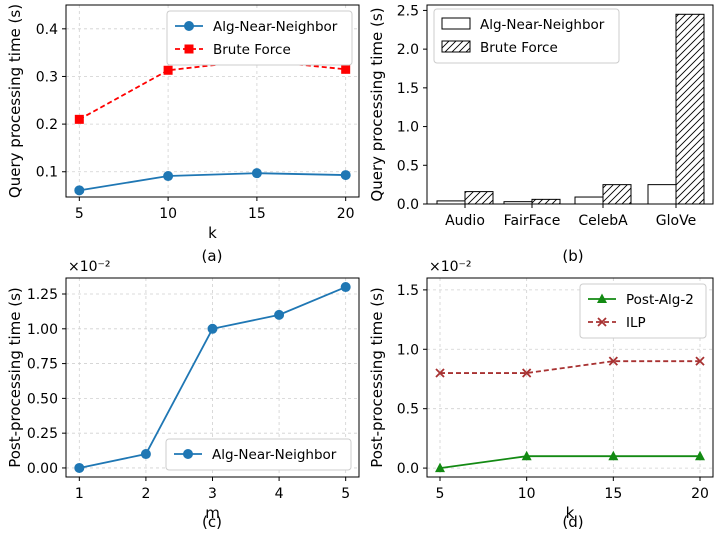  What do you see at coordinates (408, 50) in the screenshot?
I see `ytick-label-b-4: 2.0` at bounding box center [408, 50].